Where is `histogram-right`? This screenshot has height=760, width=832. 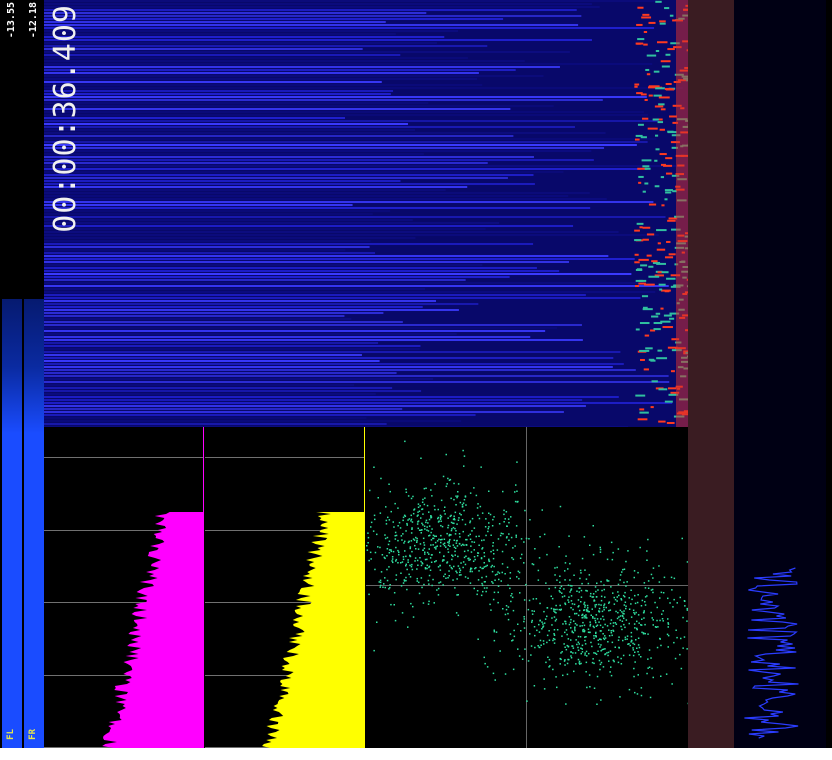
histogram-right is located at coordinates (285, 587).